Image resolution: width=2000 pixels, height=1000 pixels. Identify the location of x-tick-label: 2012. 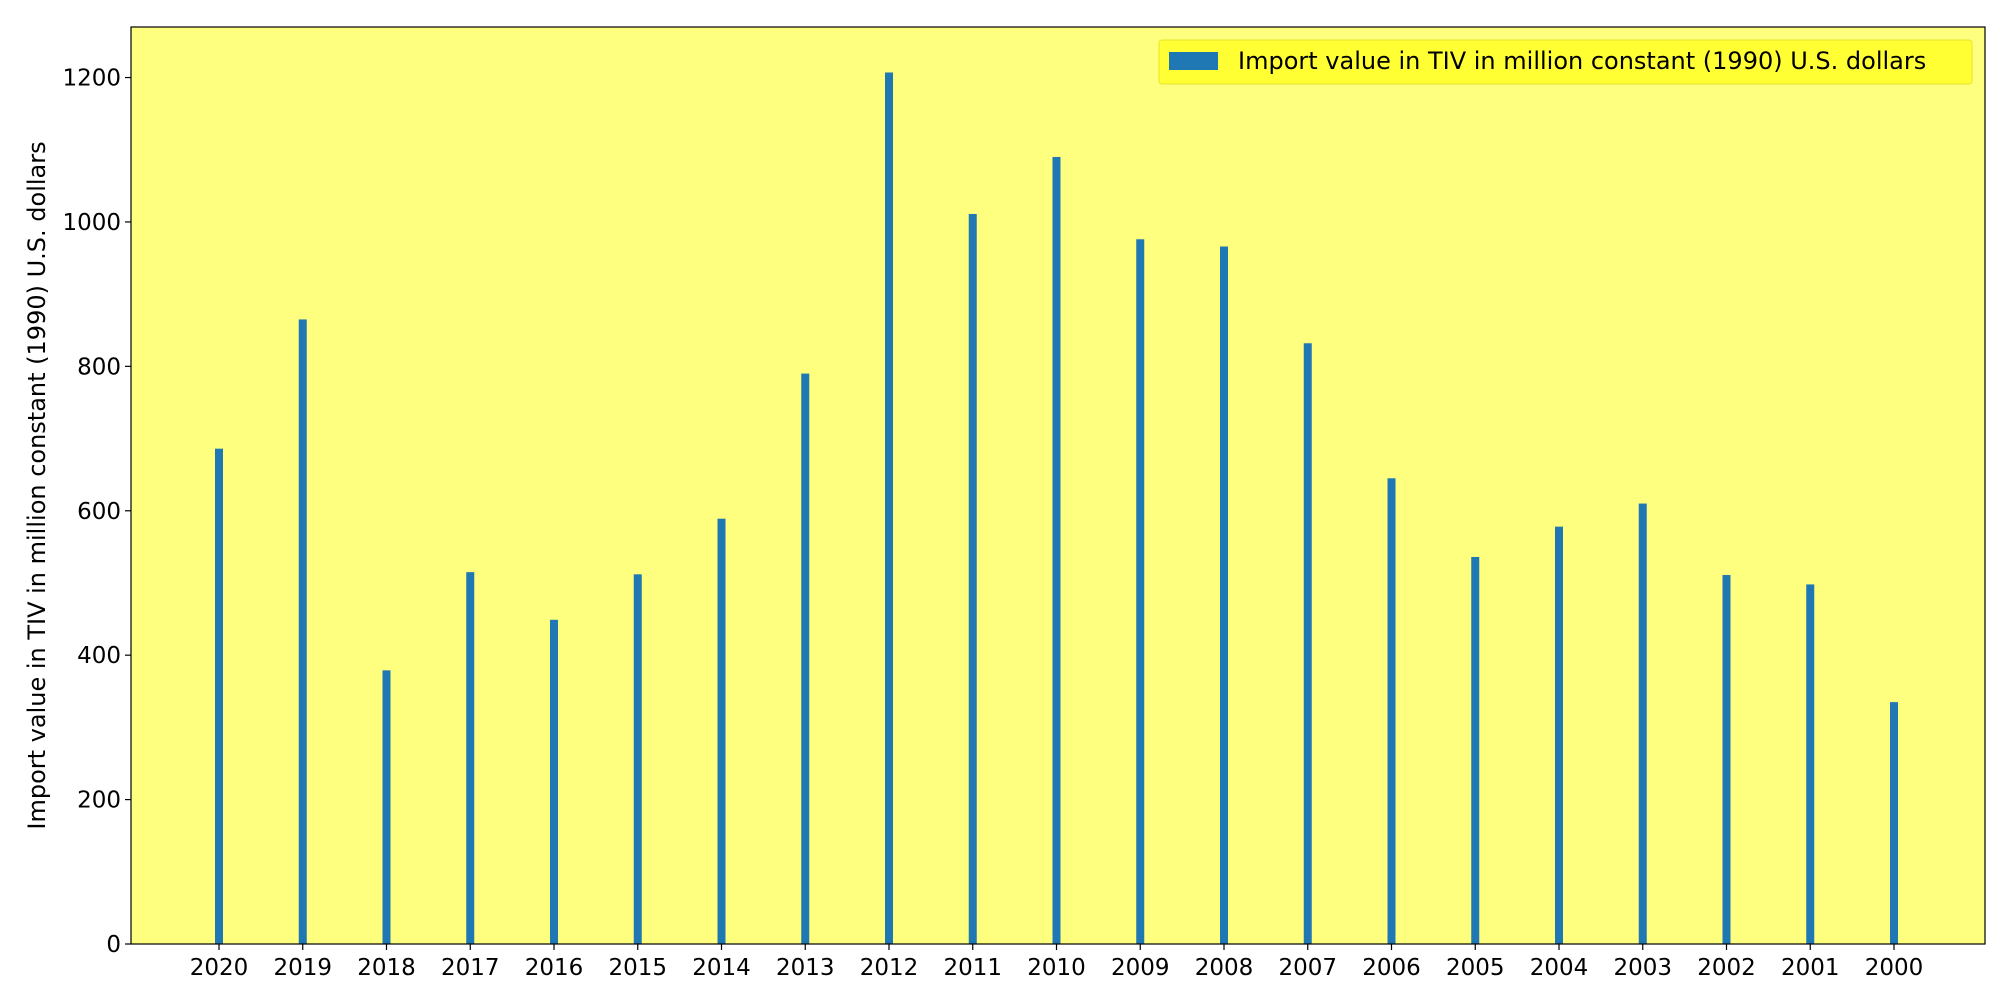
(889, 968).